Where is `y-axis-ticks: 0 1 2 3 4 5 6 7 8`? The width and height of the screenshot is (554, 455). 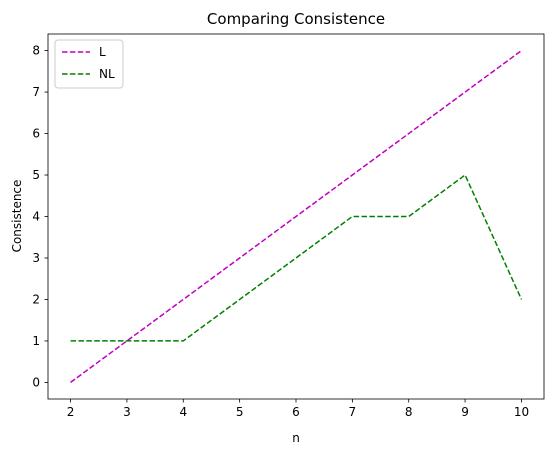
y-axis-ticks: 0 1 2 3 4 5 6 7 8 is located at coordinates (40, 216).